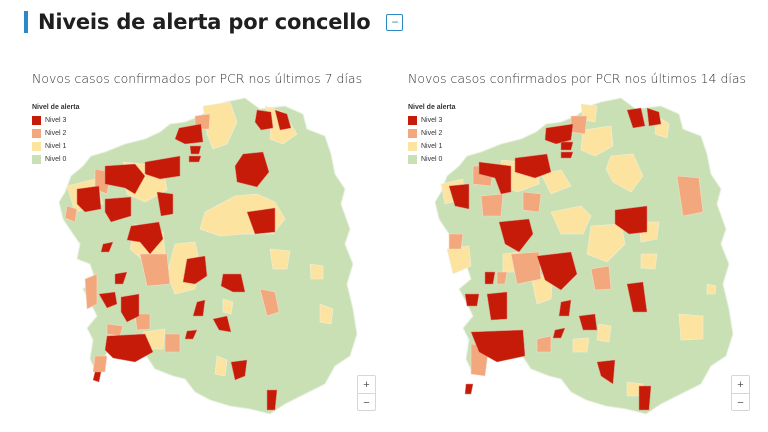  I want to click on minus-icon: −, so click(395, 22).